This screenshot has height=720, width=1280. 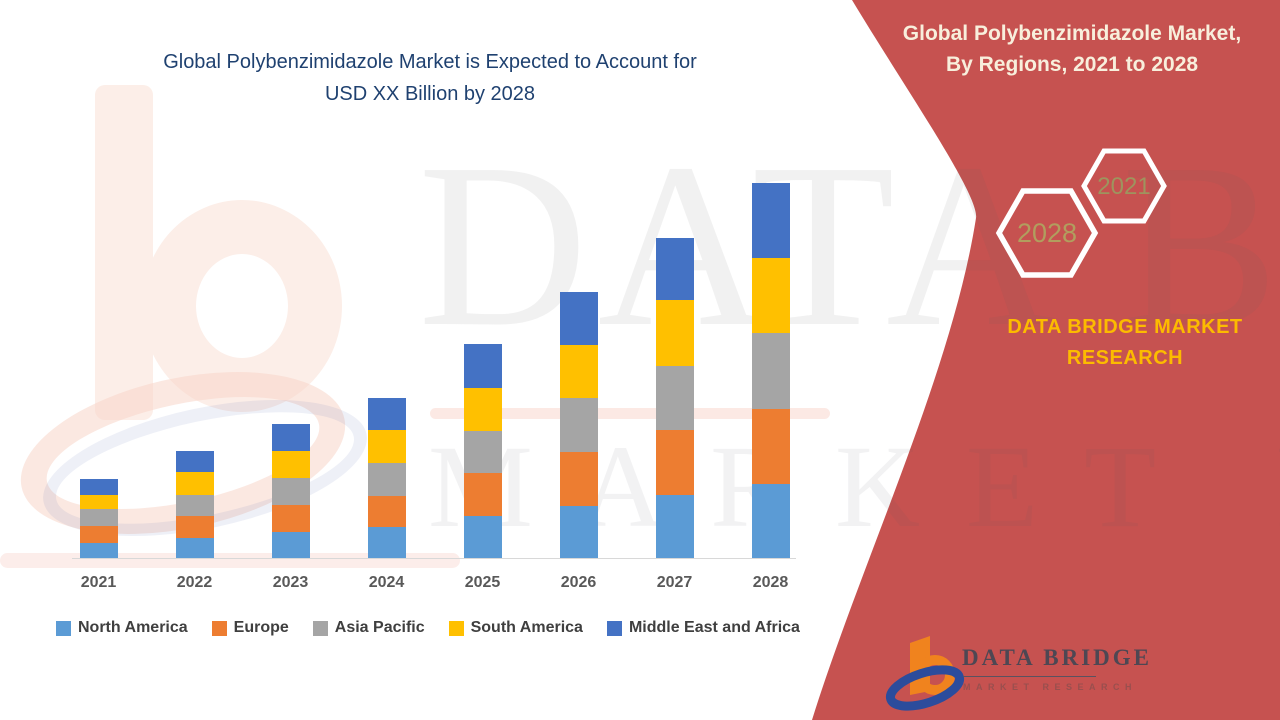 I want to click on footer-logo-text: DATA BRIDGE, so click(x=1057, y=657).